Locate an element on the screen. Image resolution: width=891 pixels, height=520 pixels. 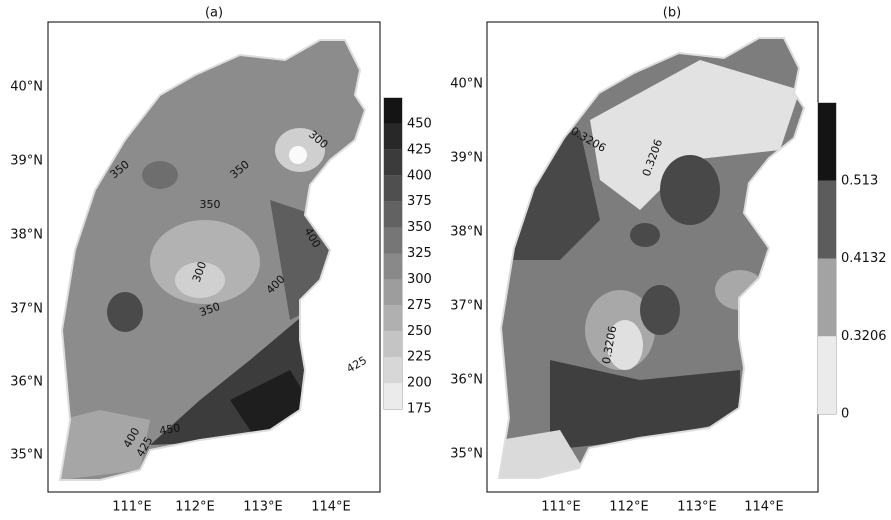
colorbar-label: 425 is located at coordinates (419, 149).